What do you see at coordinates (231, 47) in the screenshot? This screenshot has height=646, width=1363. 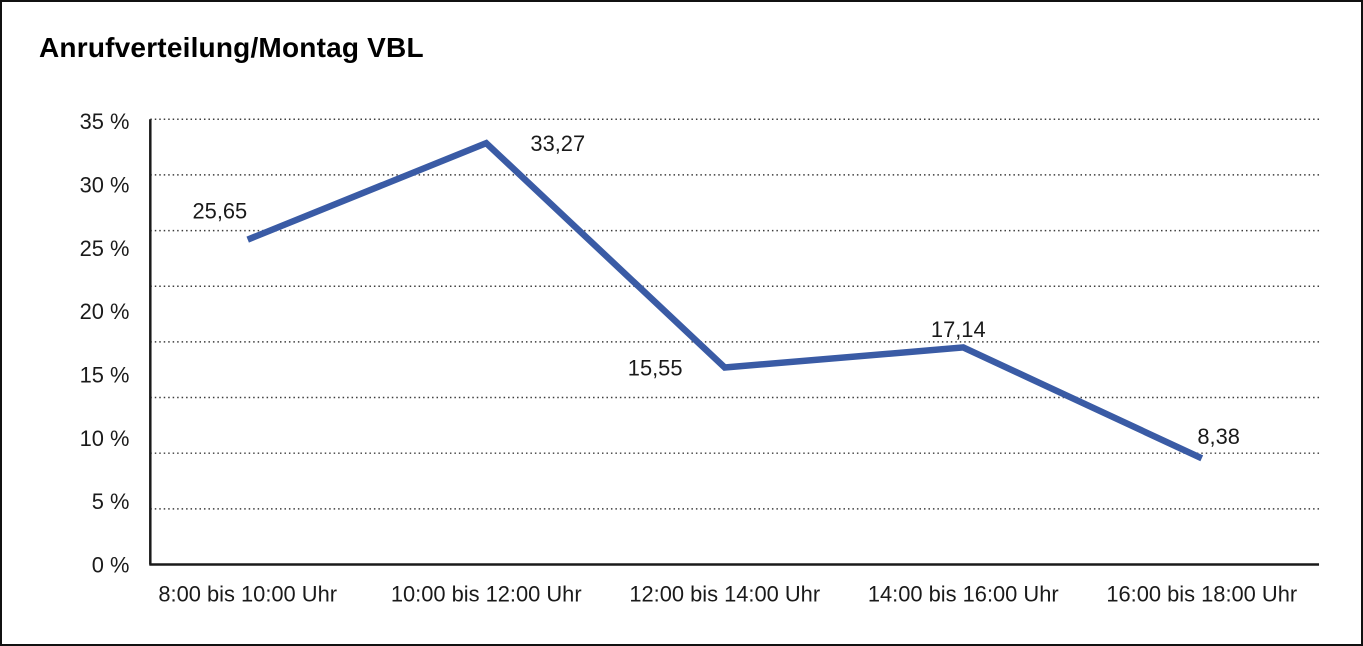 I see `chart-title: Anrufverteilung/Montag VBL` at bounding box center [231, 47].